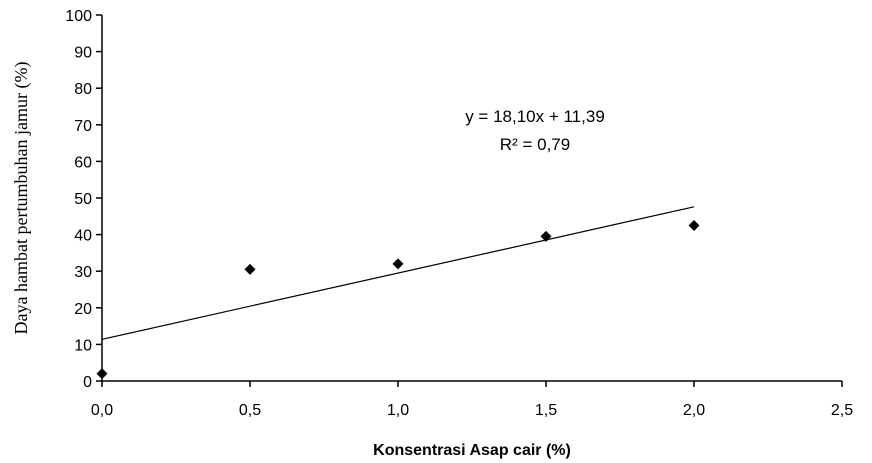 This screenshot has width=872, height=463. I want to click on x-tick-label: 2,5, so click(842, 410).